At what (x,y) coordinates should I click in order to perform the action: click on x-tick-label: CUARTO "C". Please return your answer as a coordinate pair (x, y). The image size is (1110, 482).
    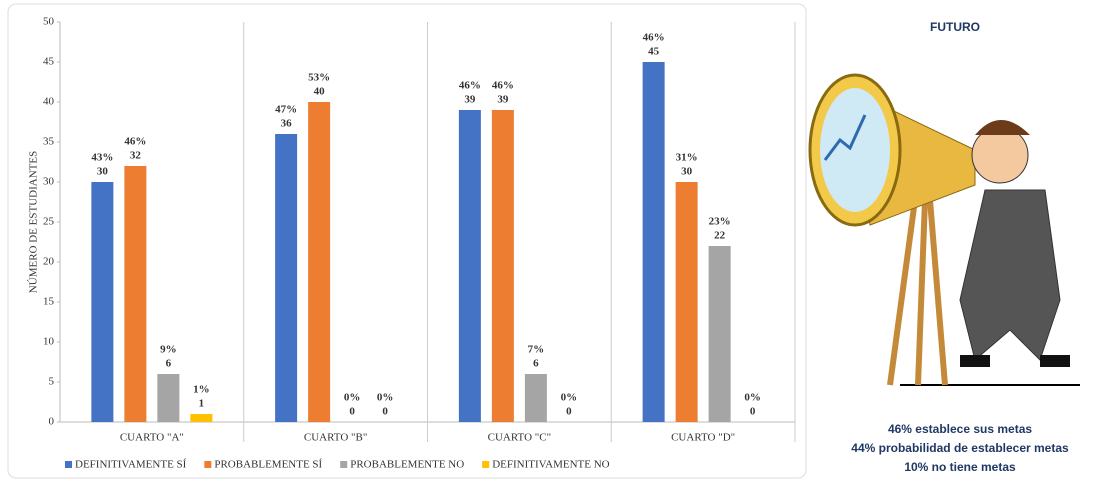
    Looking at the image, I should click on (519, 438).